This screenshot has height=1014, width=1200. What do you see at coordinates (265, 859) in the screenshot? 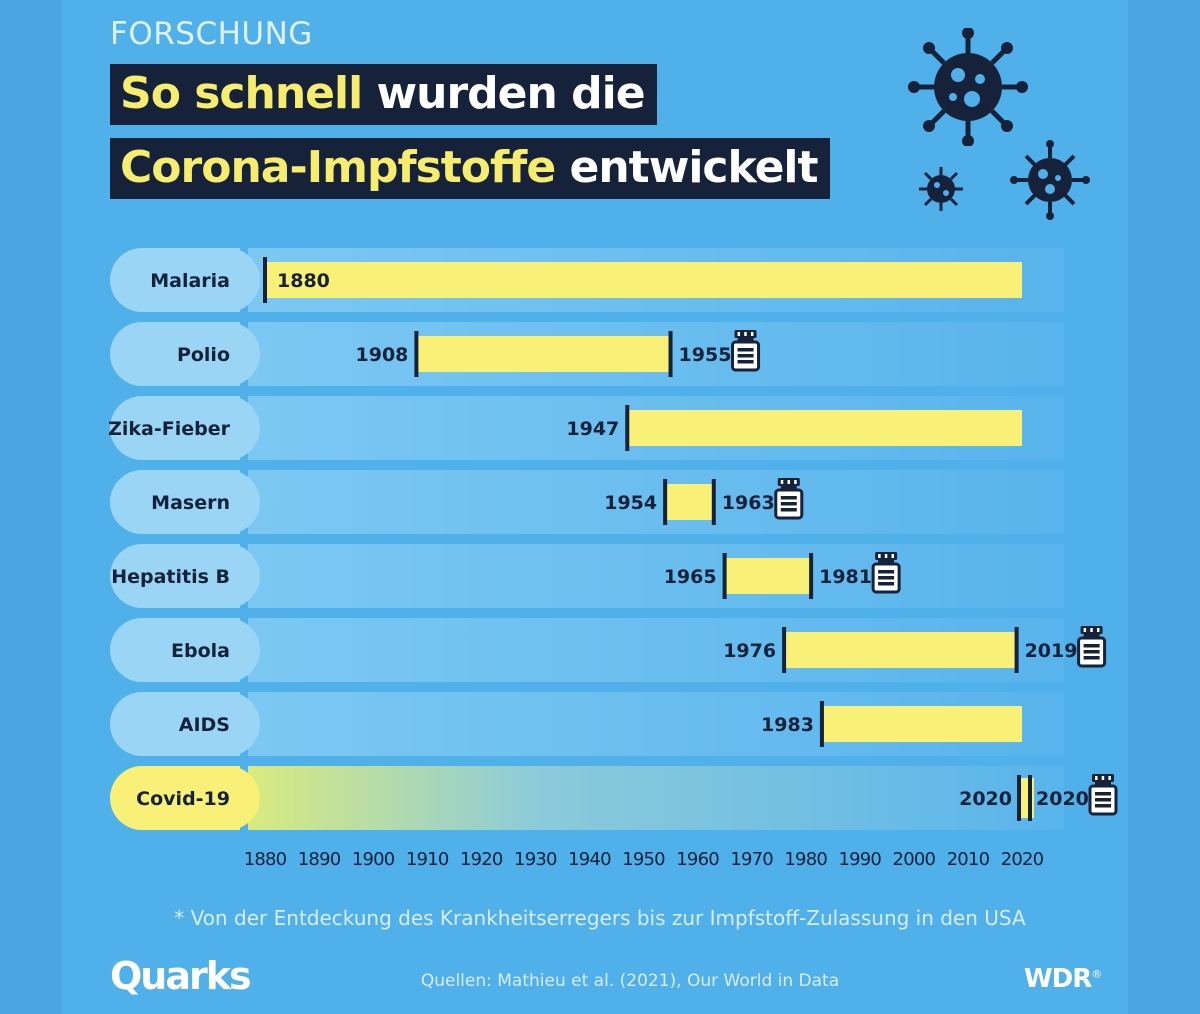
I see `x-tick-label: 1880` at bounding box center [265, 859].